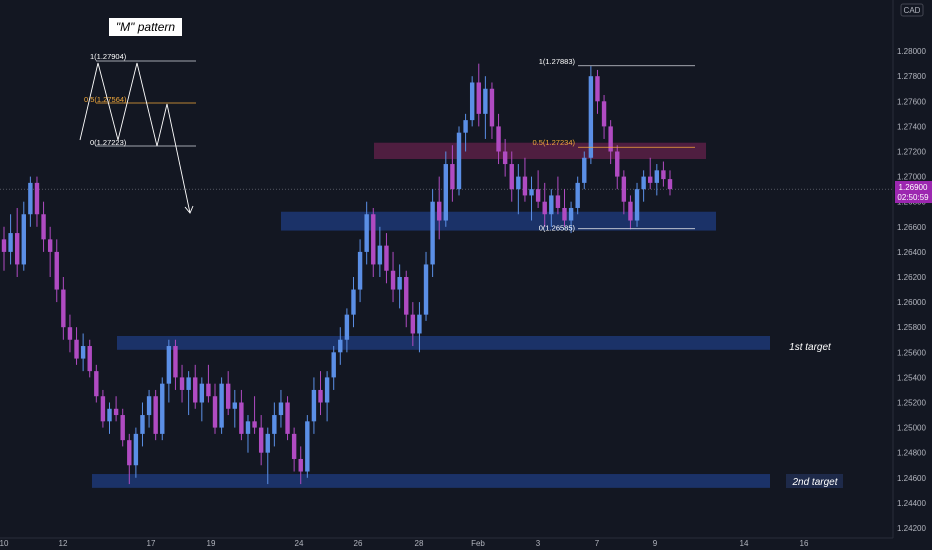 This screenshot has height=550, width=932. What do you see at coordinates (913, 192) in the screenshot?
I see `current-price-badge: 1.26900 02:50:59` at bounding box center [913, 192].